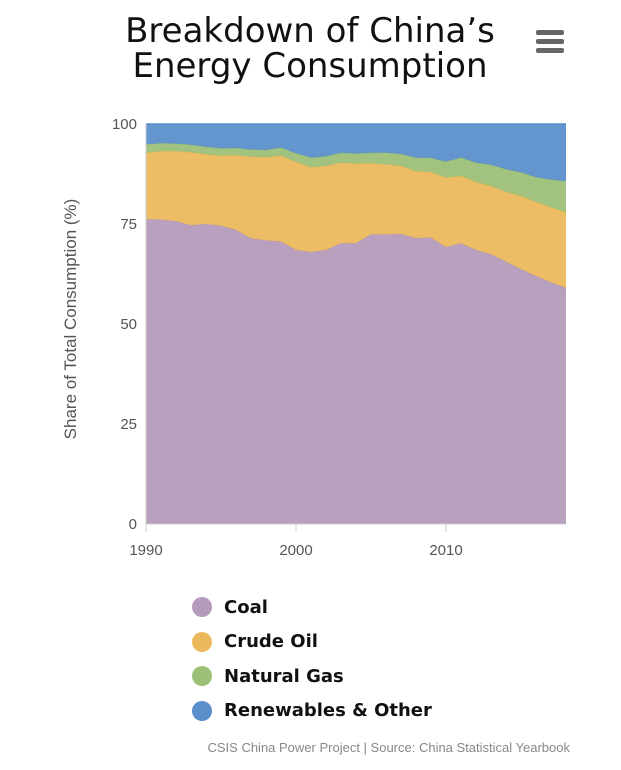 This screenshot has width=621, height=770. What do you see at coordinates (312, 607) in the screenshot?
I see `legend-item-coal: Coal` at bounding box center [312, 607].